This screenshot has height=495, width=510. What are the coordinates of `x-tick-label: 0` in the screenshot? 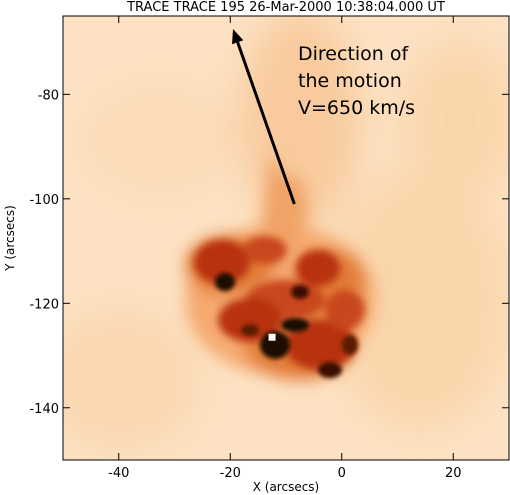 It's located at (342, 473).